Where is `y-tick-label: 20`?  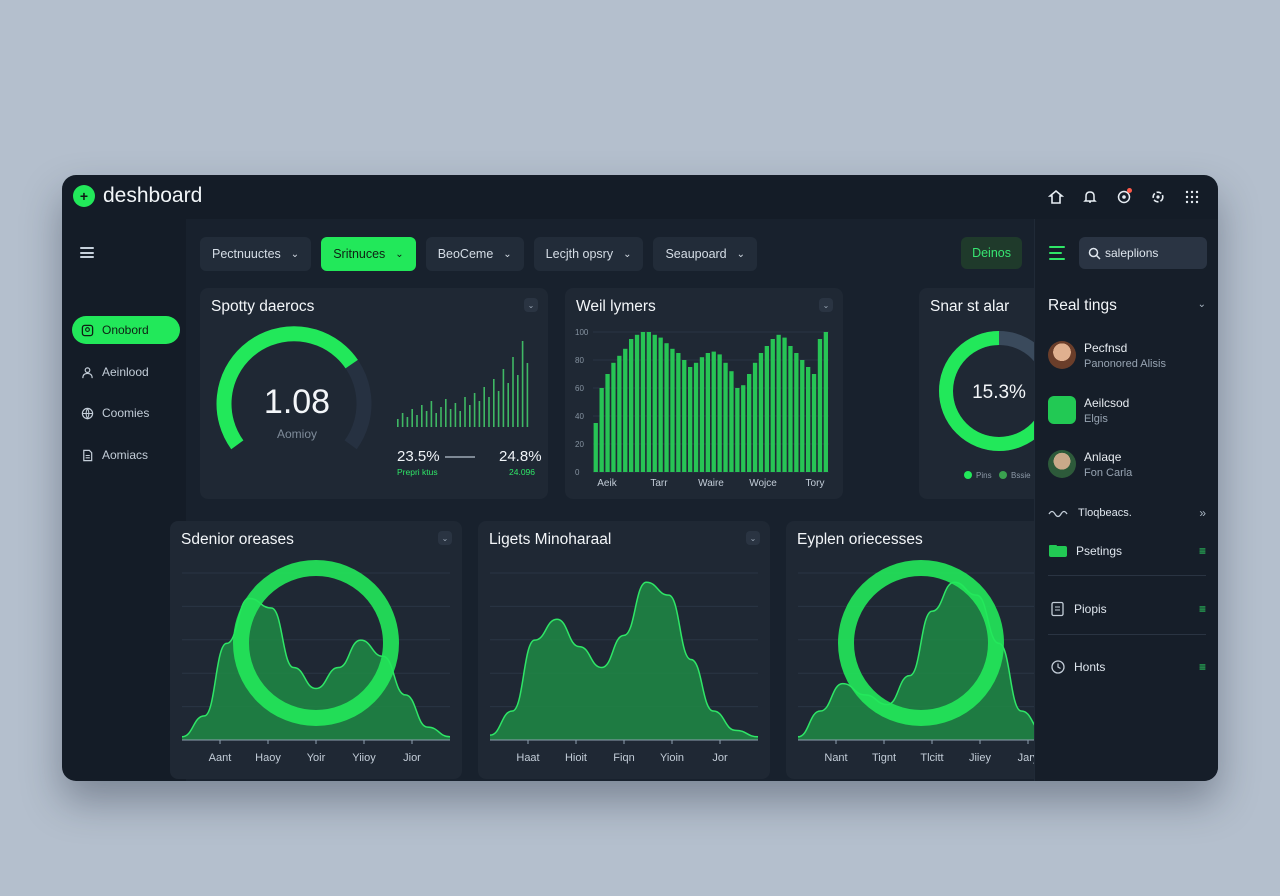 y-tick-label: 20 is located at coordinates (579, 444).